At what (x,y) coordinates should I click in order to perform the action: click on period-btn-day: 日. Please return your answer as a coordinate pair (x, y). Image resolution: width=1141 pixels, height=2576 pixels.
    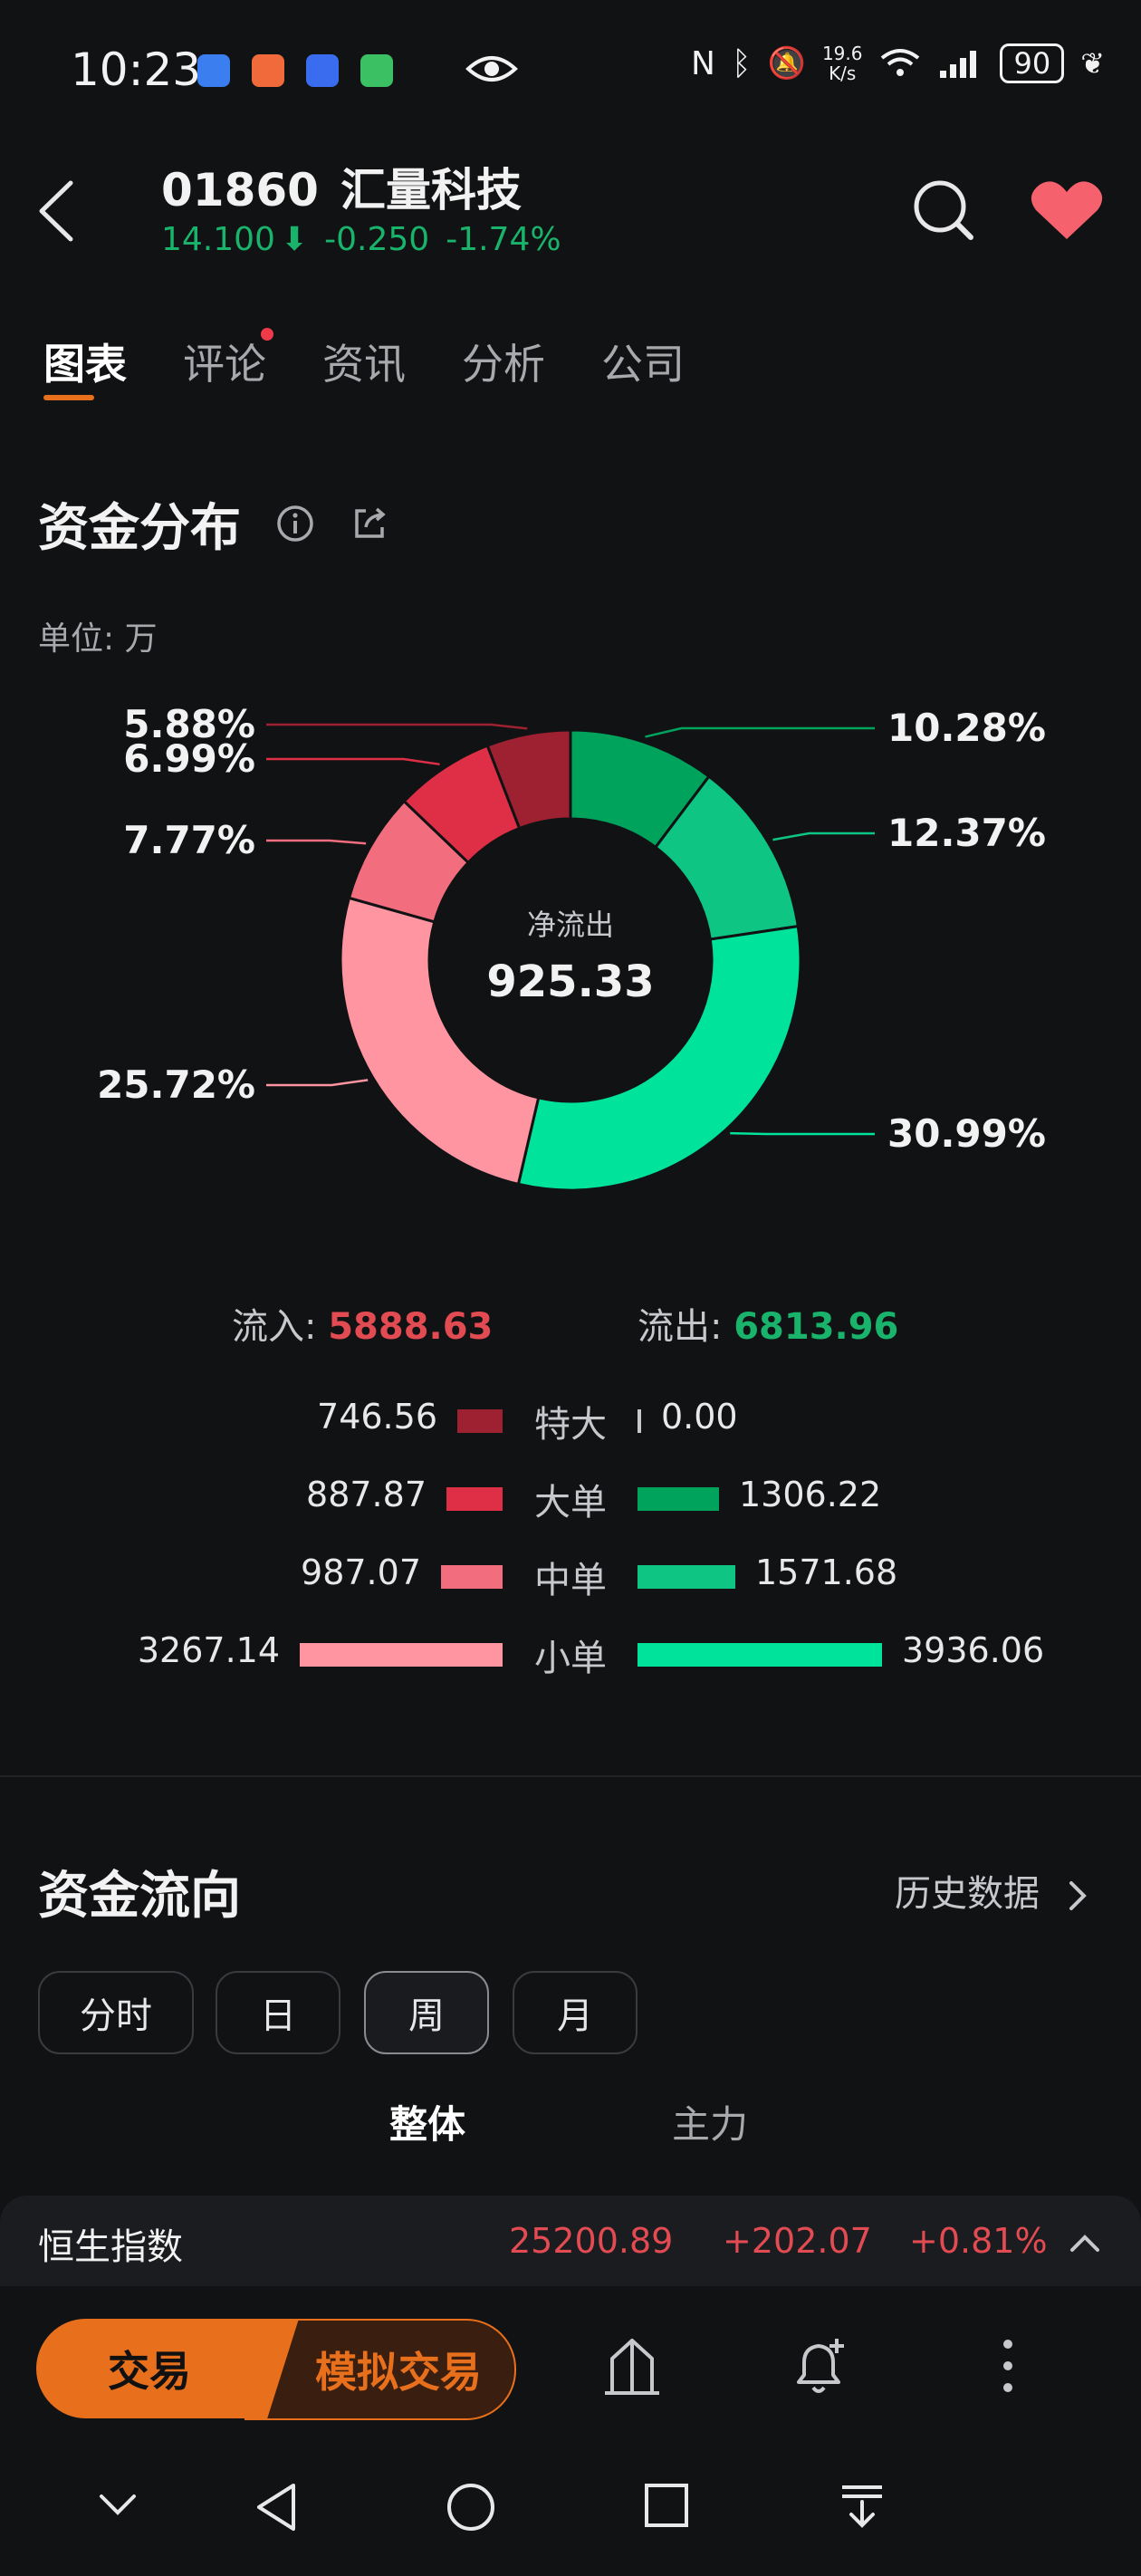
    Looking at the image, I should click on (278, 2012).